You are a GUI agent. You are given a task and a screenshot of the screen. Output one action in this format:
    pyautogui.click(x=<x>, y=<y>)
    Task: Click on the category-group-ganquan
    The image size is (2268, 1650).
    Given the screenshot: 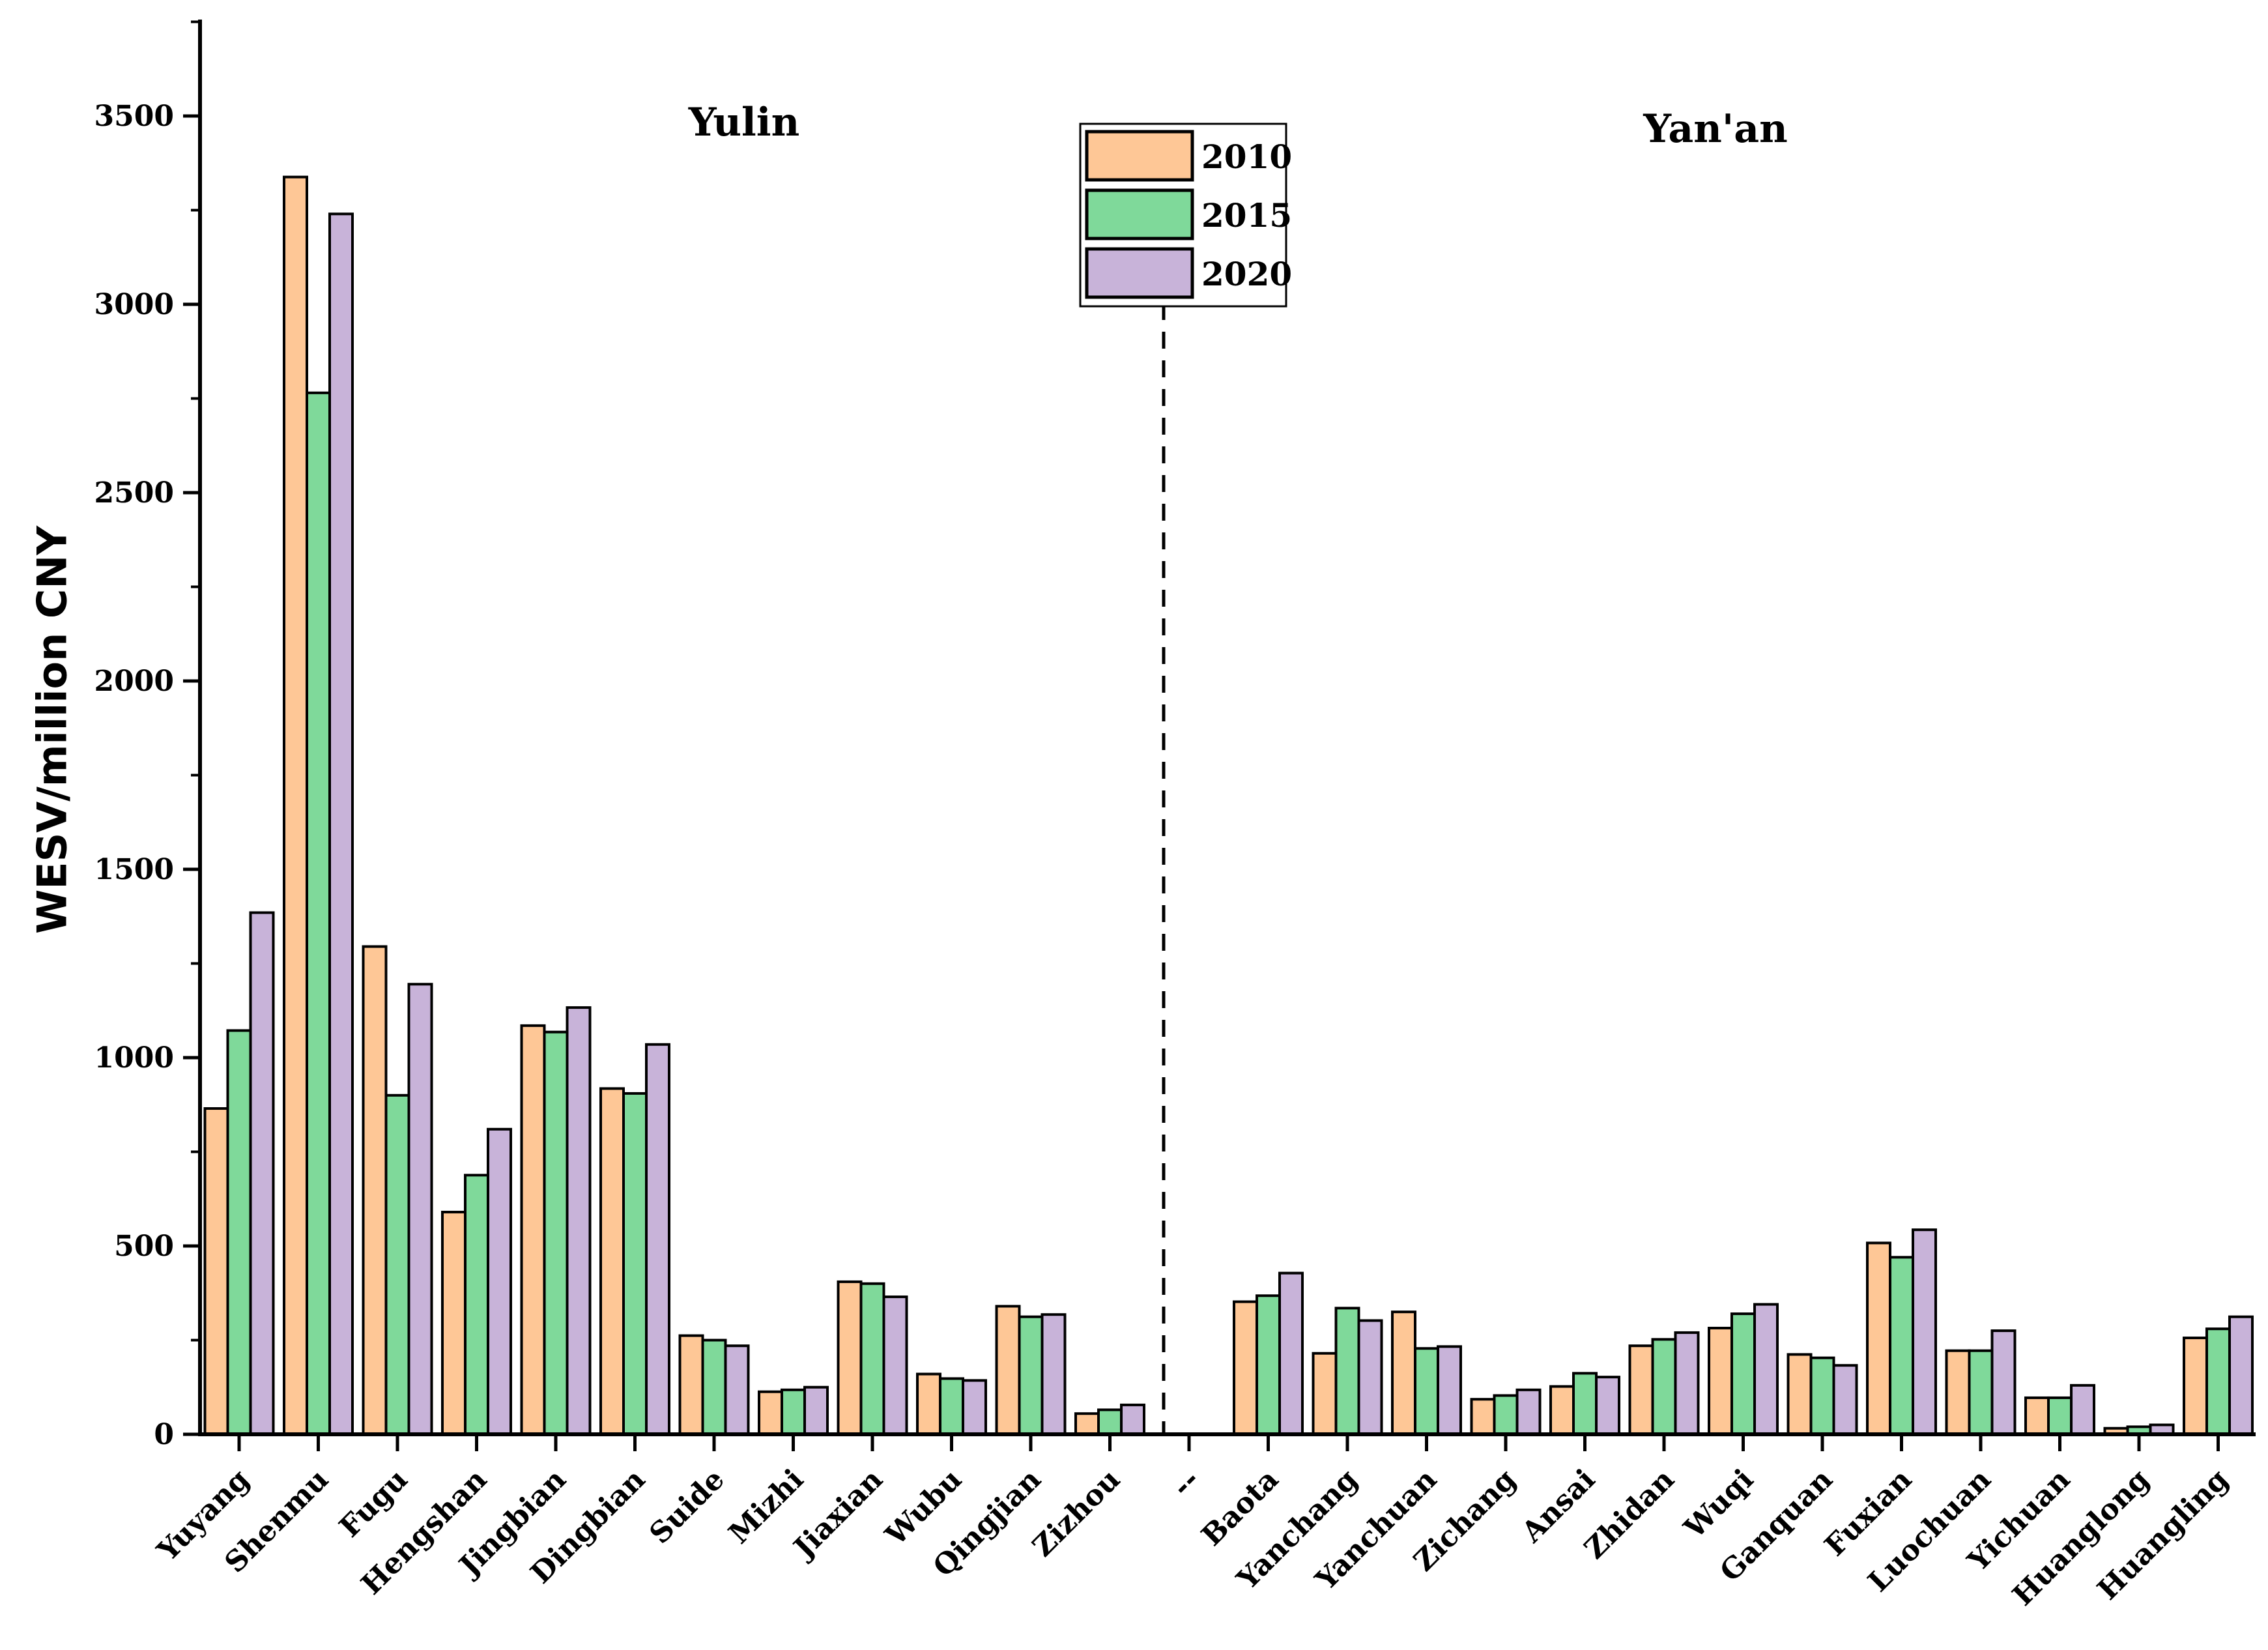 What is the action you would take?
    pyautogui.click(x=1822, y=1394)
    